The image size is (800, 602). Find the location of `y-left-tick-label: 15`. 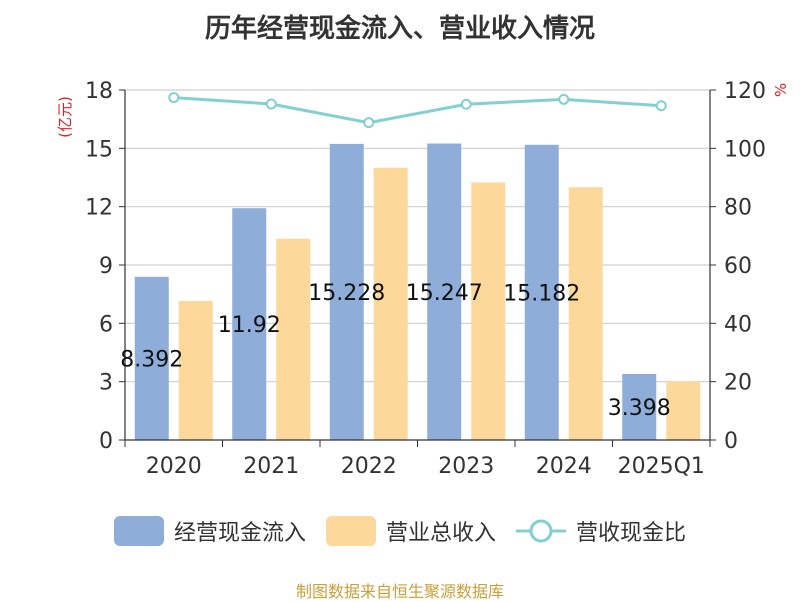

y-left-tick-label: 15 is located at coordinates (99, 149).